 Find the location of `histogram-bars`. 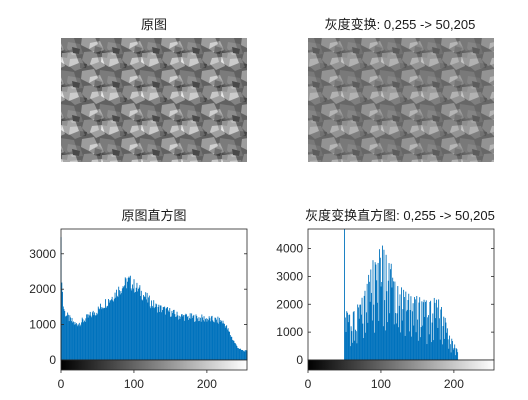

histogram-bars is located at coordinates (154, 298).